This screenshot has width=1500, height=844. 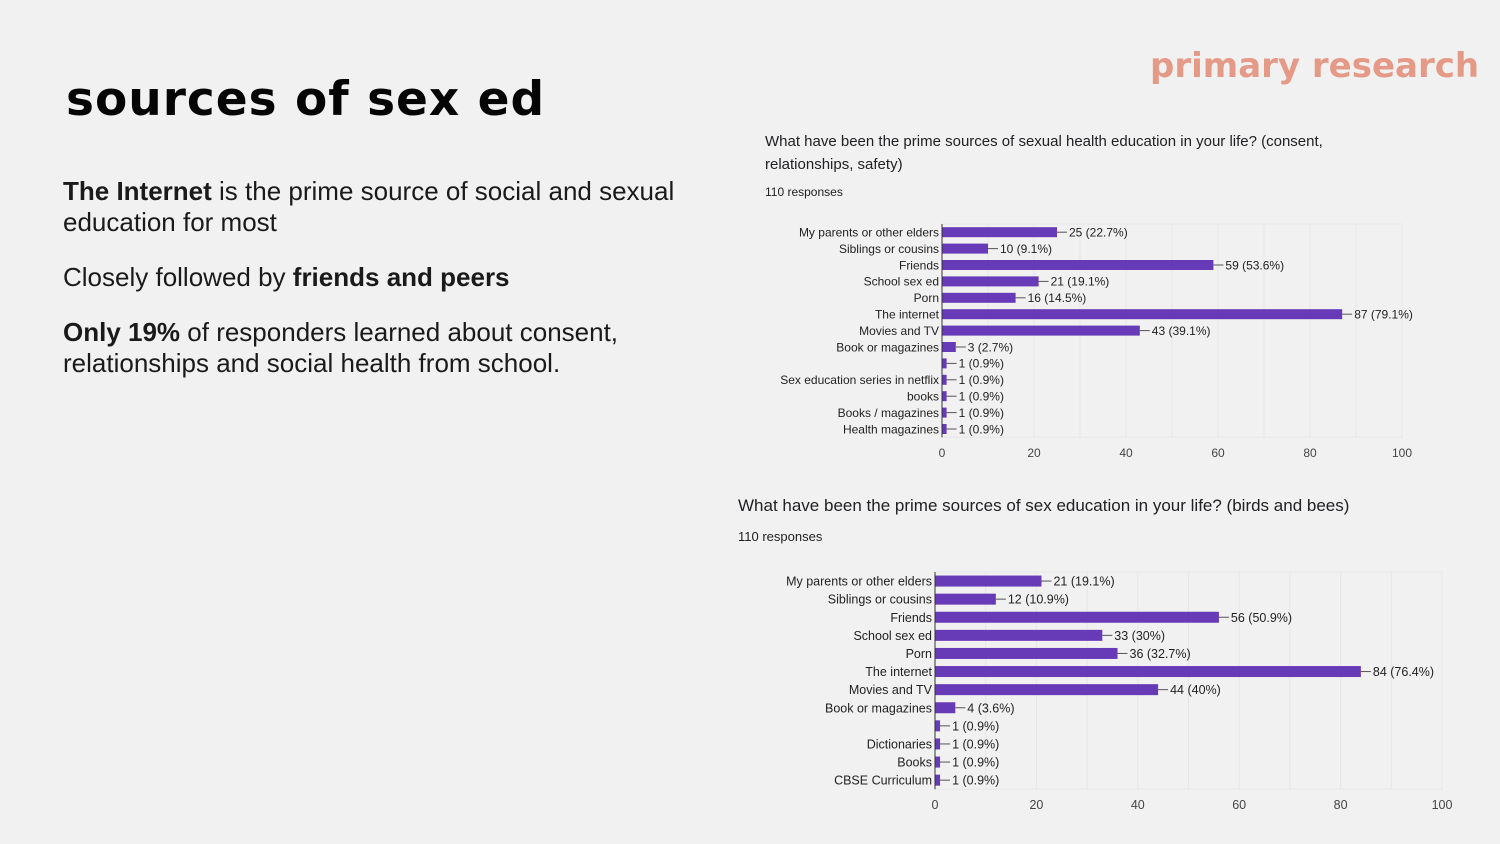 I want to click on chart-1-category-label: My parents or other elders, so click(x=869, y=233).